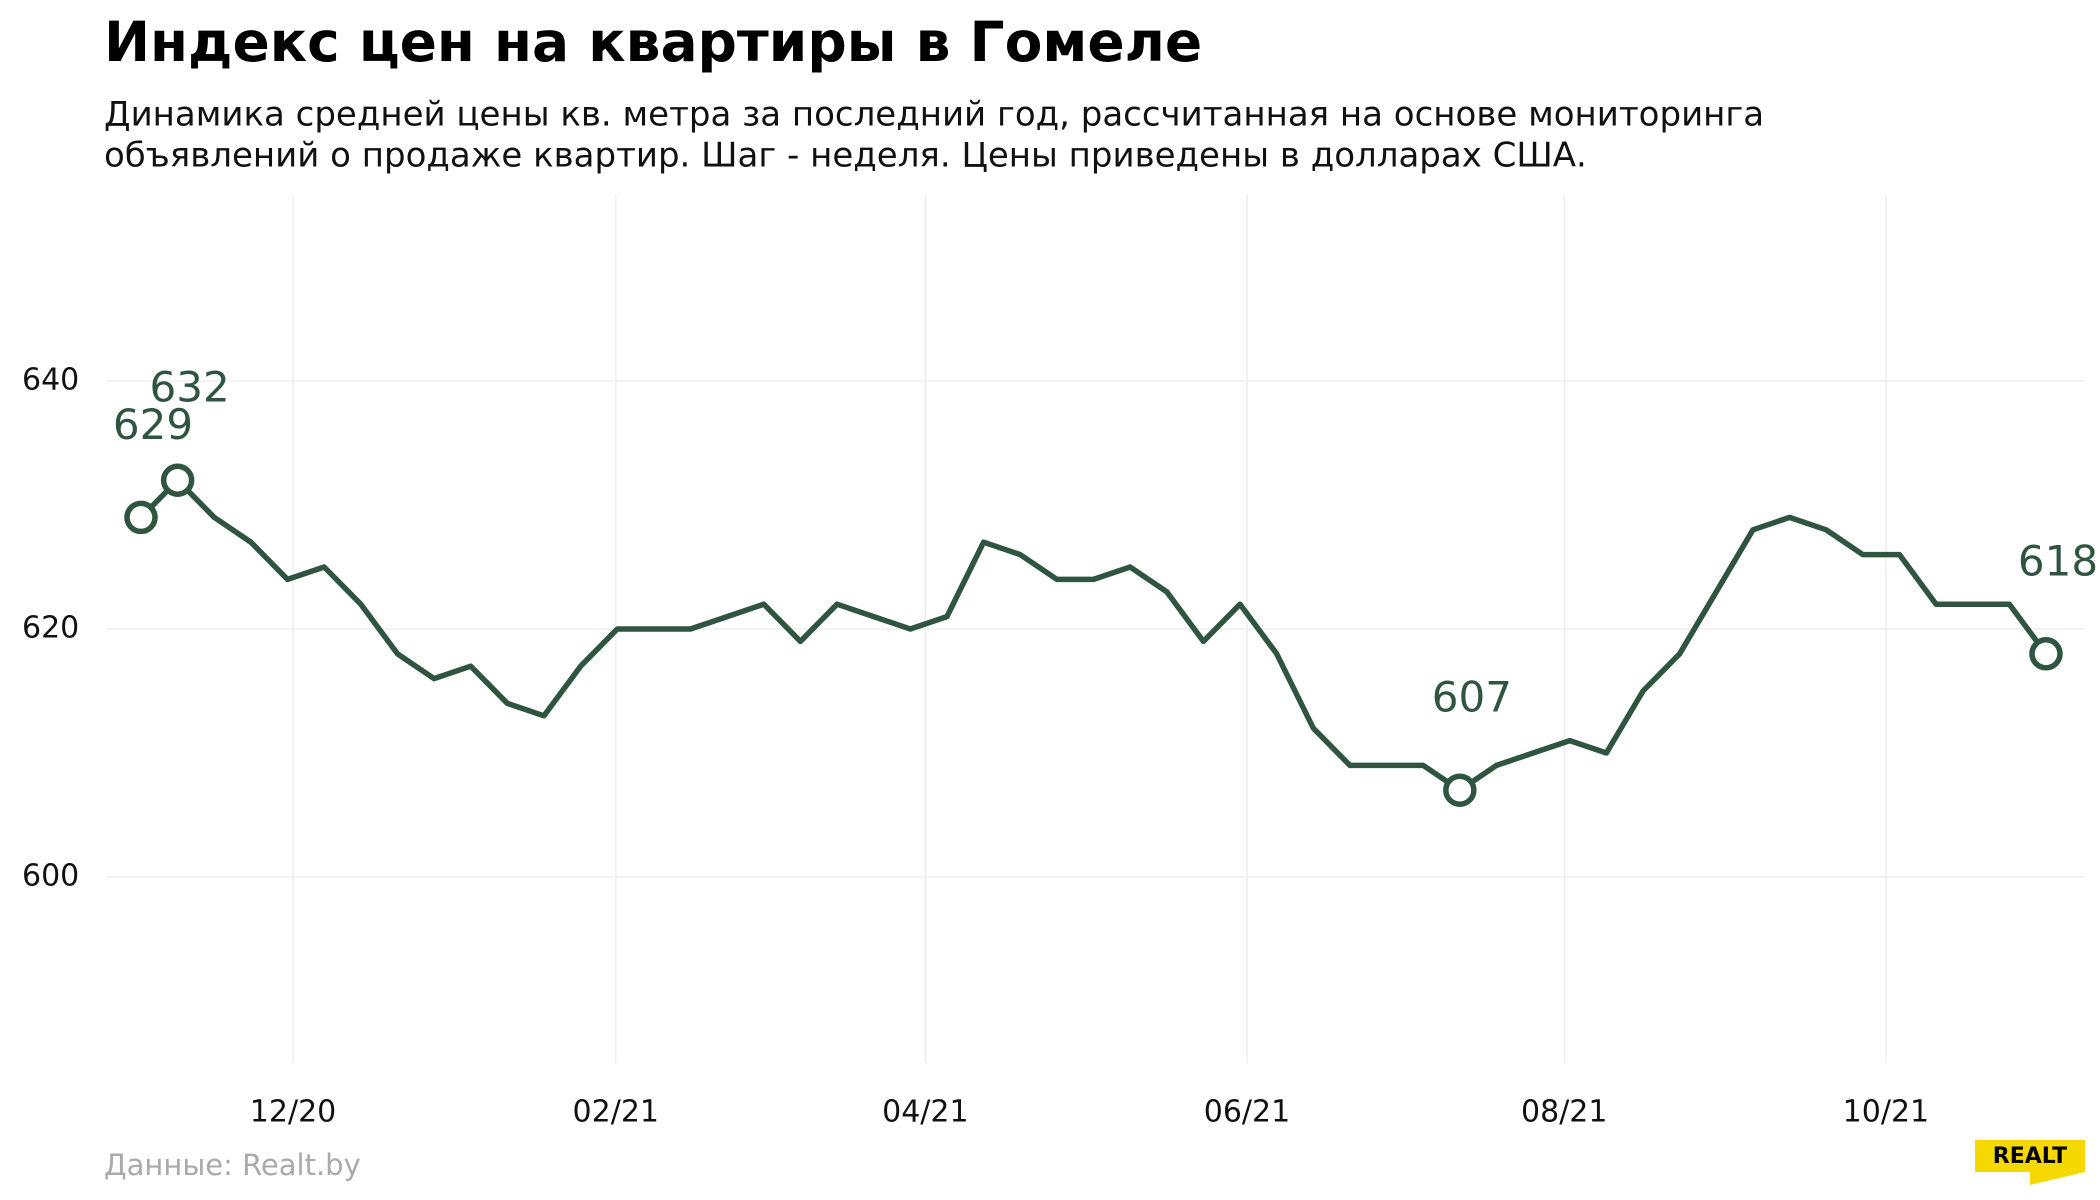  Describe the element at coordinates (1886, 1112) in the screenshot. I see `x-tick-label: 10/21` at that location.